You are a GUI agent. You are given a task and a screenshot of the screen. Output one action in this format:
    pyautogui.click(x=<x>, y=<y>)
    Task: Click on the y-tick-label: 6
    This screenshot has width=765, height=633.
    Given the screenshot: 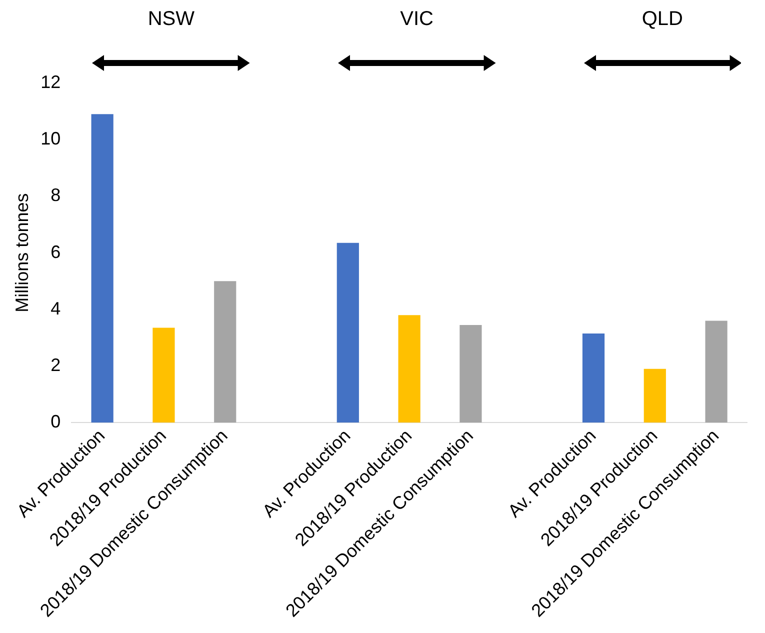 What is the action you would take?
    pyautogui.click(x=55, y=252)
    